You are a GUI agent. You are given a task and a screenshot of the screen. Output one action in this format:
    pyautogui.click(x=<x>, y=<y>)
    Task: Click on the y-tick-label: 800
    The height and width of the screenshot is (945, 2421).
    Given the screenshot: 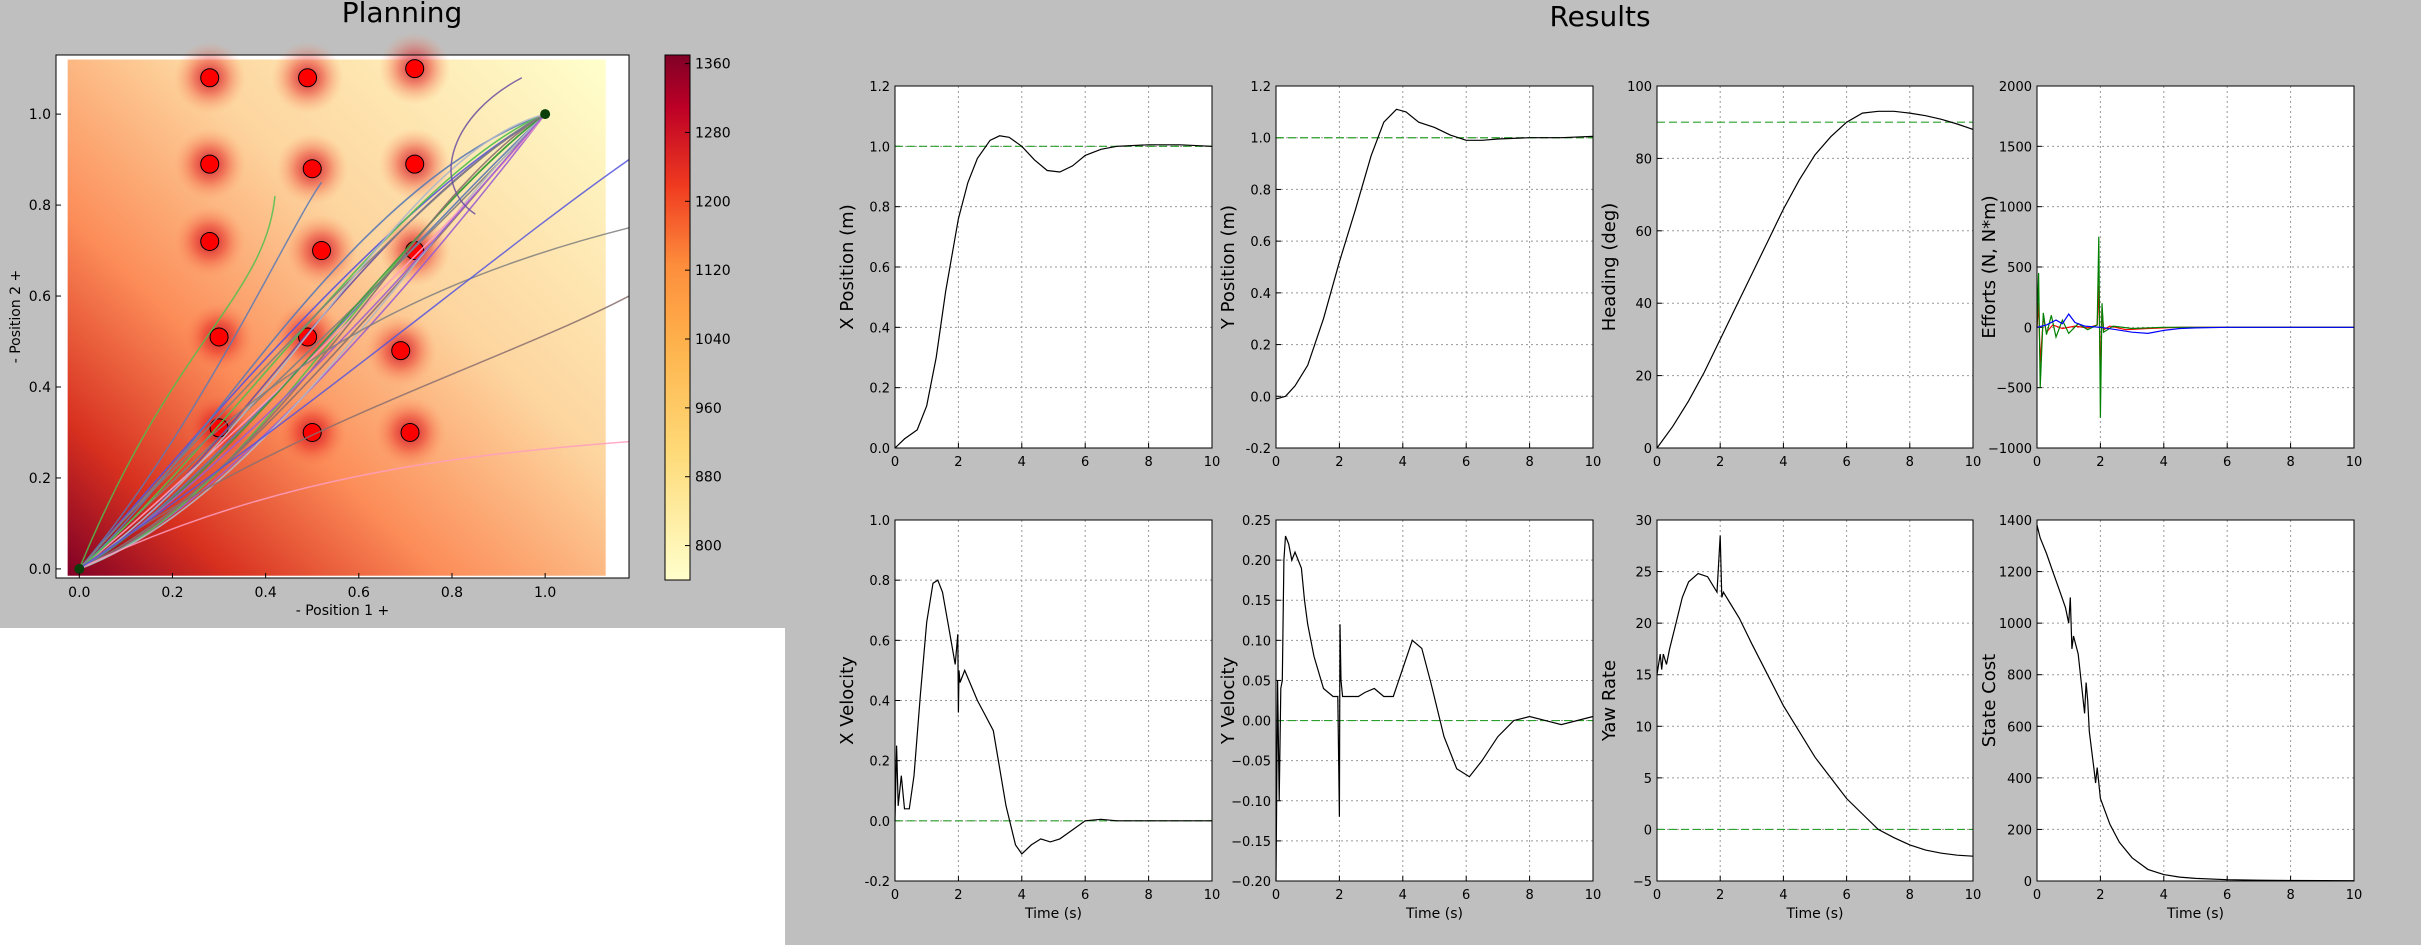 What is the action you would take?
    pyautogui.click(x=2019, y=676)
    